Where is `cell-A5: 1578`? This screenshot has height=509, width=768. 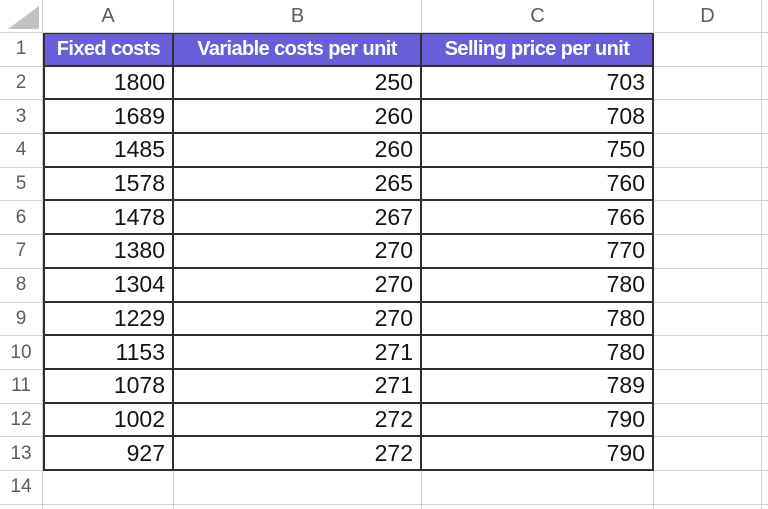 cell-A5: 1578 is located at coordinates (108, 184).